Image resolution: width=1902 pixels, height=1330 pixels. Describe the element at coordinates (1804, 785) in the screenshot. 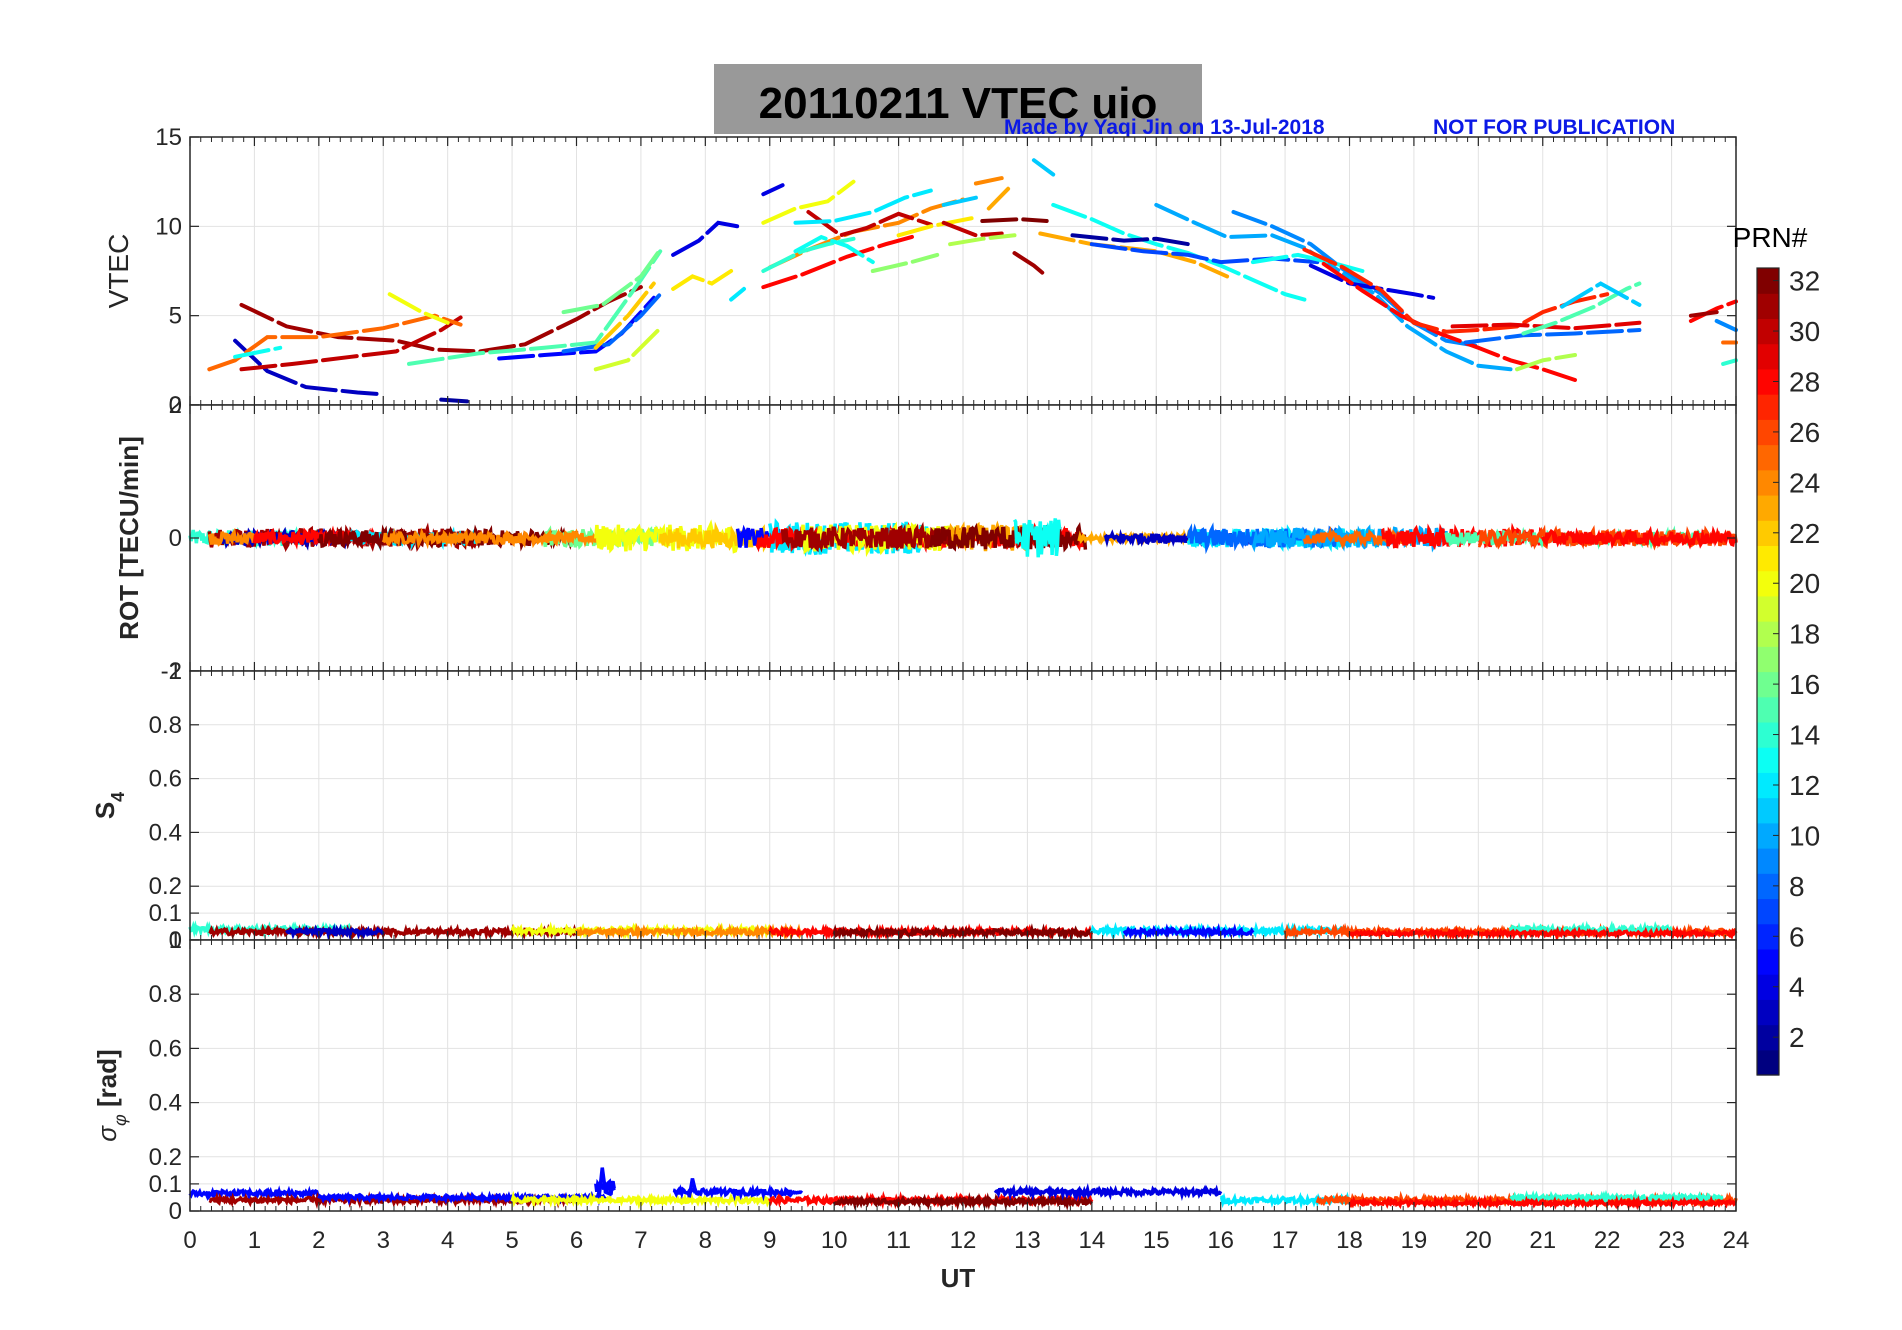

I see `colorbar-tick-label: 12` at that location.